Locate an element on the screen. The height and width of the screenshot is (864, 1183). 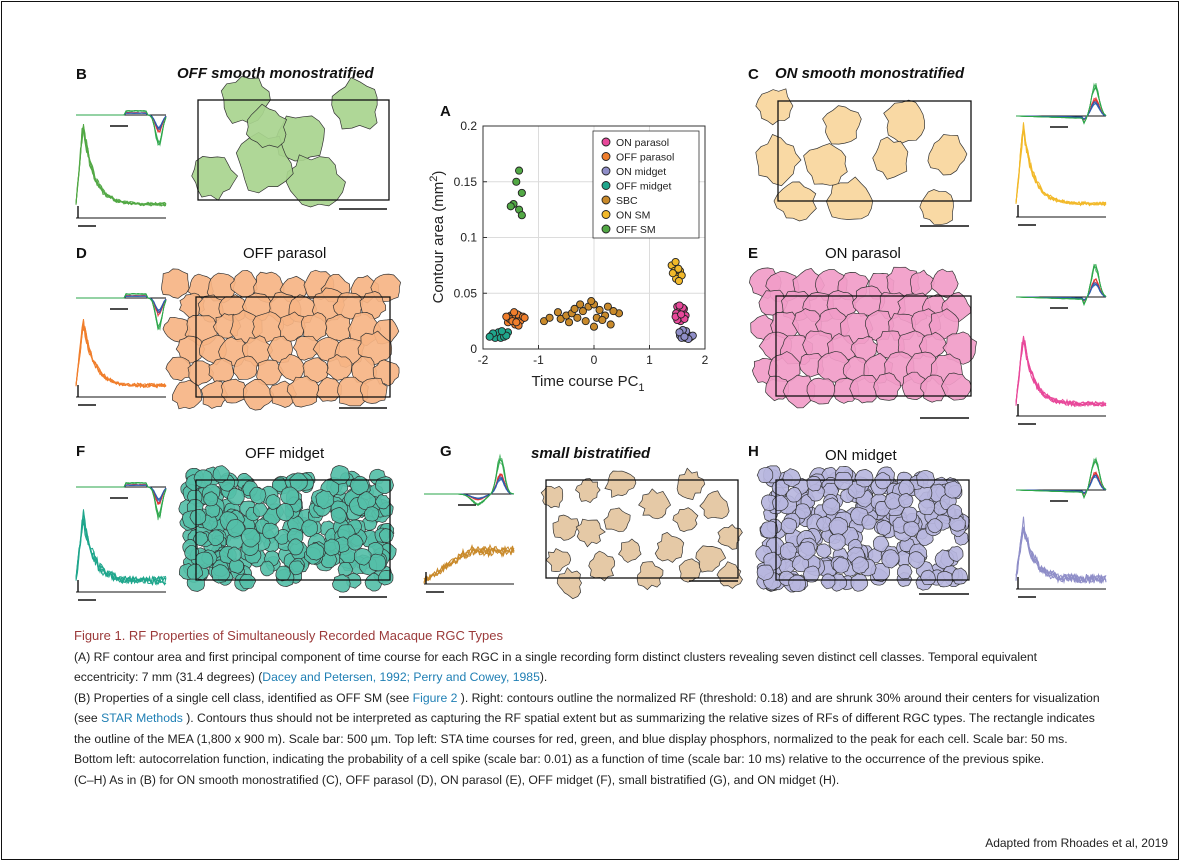
x-axis-label: Time course PC1 is located at coordinates (587, 383).